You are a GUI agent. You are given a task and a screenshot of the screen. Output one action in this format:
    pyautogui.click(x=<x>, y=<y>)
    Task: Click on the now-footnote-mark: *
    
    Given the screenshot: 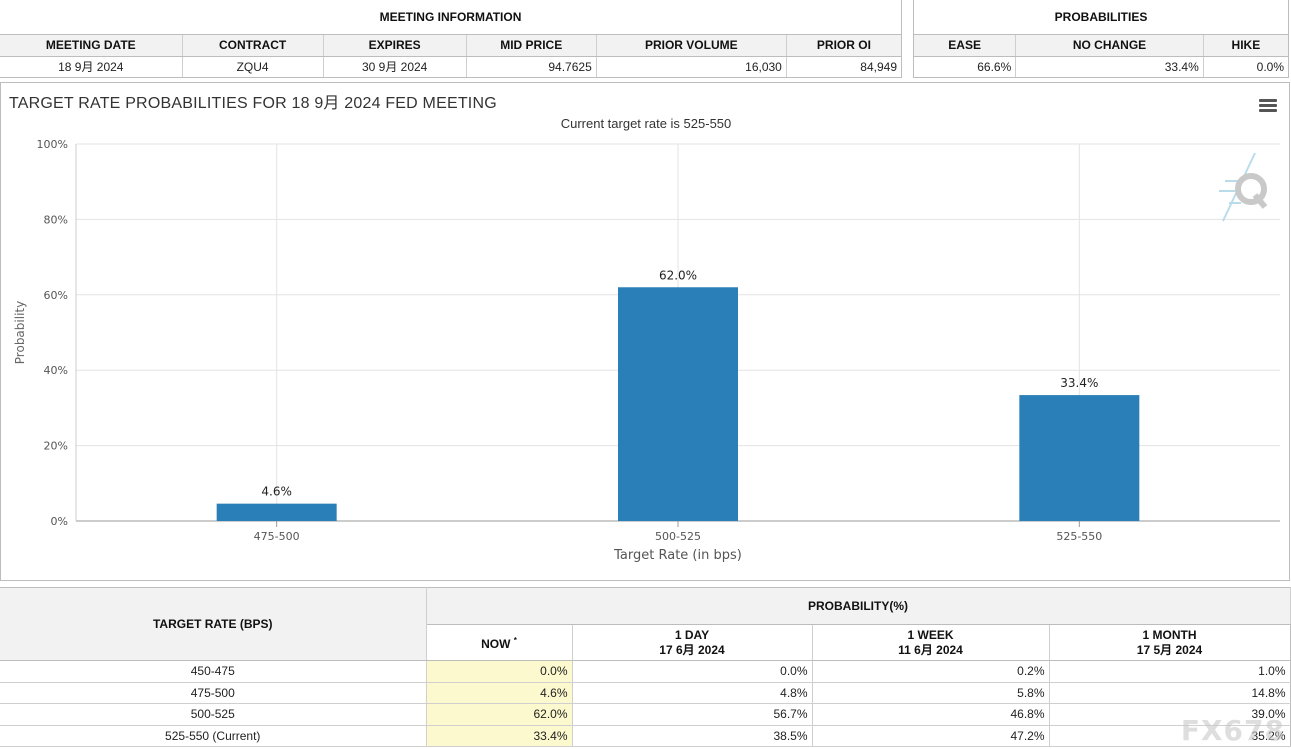 What is the action you would take?
    pyautogui.click(x=515, y=640)
    